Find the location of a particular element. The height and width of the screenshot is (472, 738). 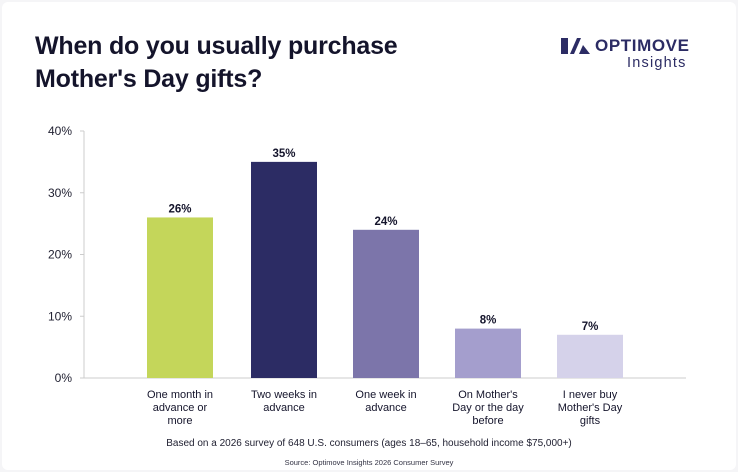

x-tick-label-line: Day or the day is located at coordinates (488, 408).